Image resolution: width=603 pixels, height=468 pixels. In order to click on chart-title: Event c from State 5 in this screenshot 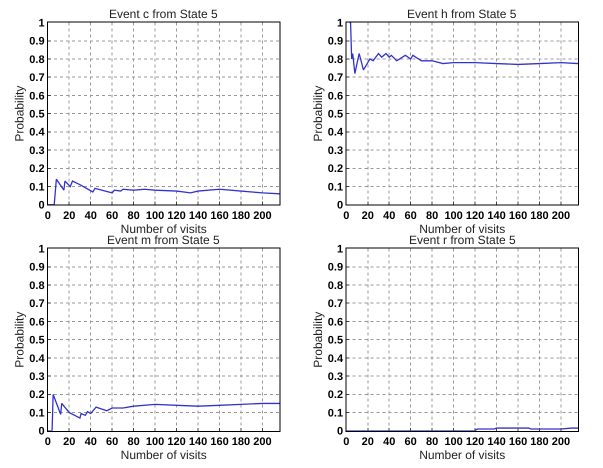, I will do `click(163, 14)`.